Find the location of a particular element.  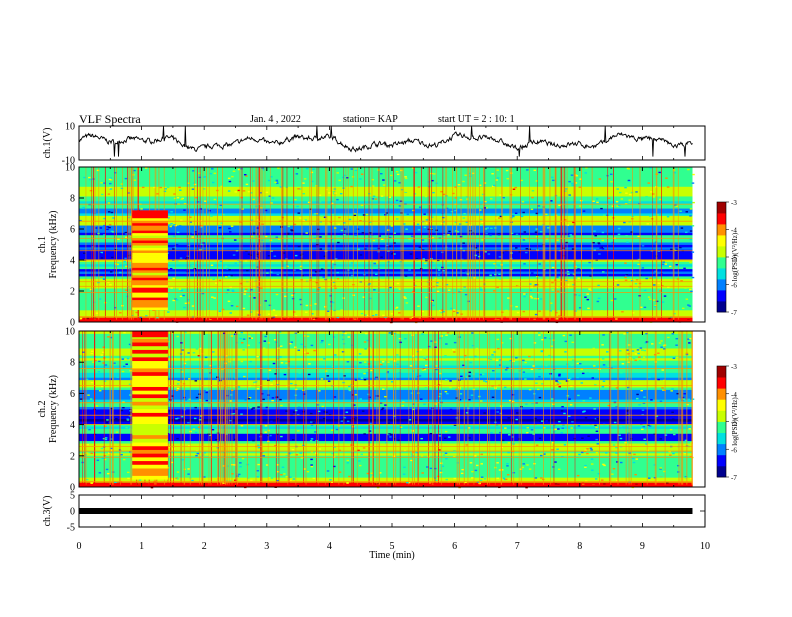

ch2-colorbar-label: log(PSD)(V²/Hz) is located at coordinates (735, 421).